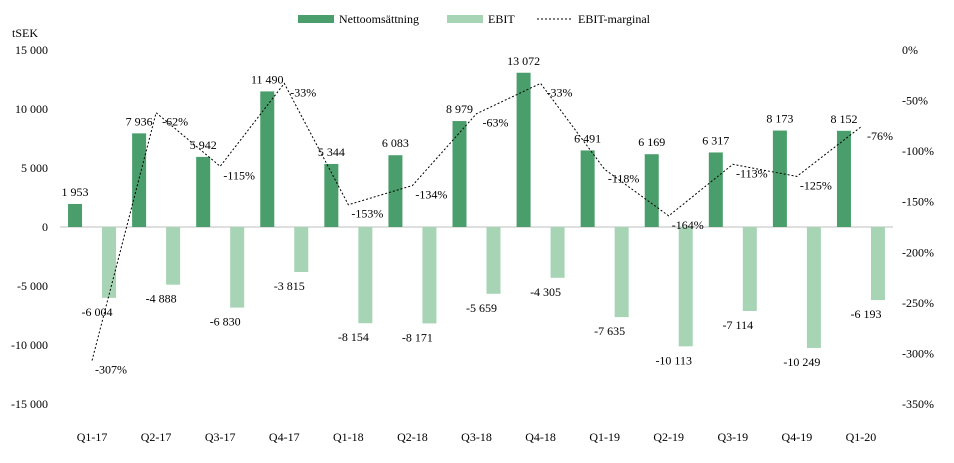 The width and height of the screenshot is (954, 463). Describe the element at coordinates (225, 322) in the screenshot. I see `data-label-ebit: -6 830` at that location.